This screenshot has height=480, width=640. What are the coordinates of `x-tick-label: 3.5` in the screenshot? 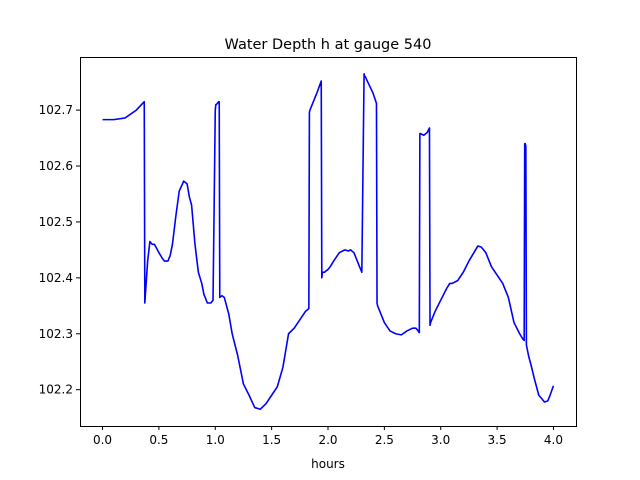 It's located at (497, 440).